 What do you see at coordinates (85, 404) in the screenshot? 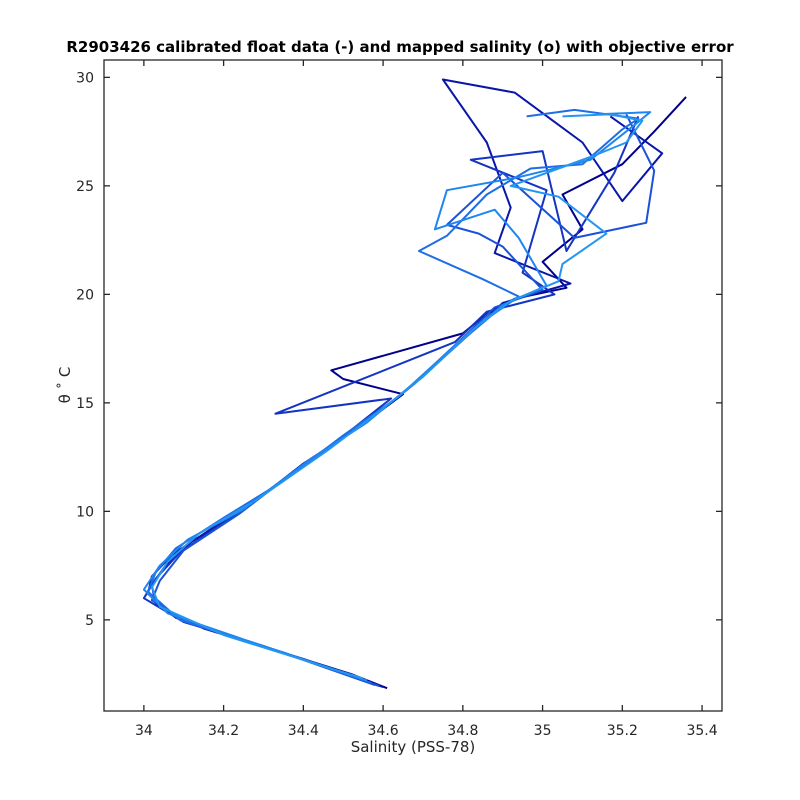
I see `y-tick-label-3: 15` at bounding box center [85, 404].